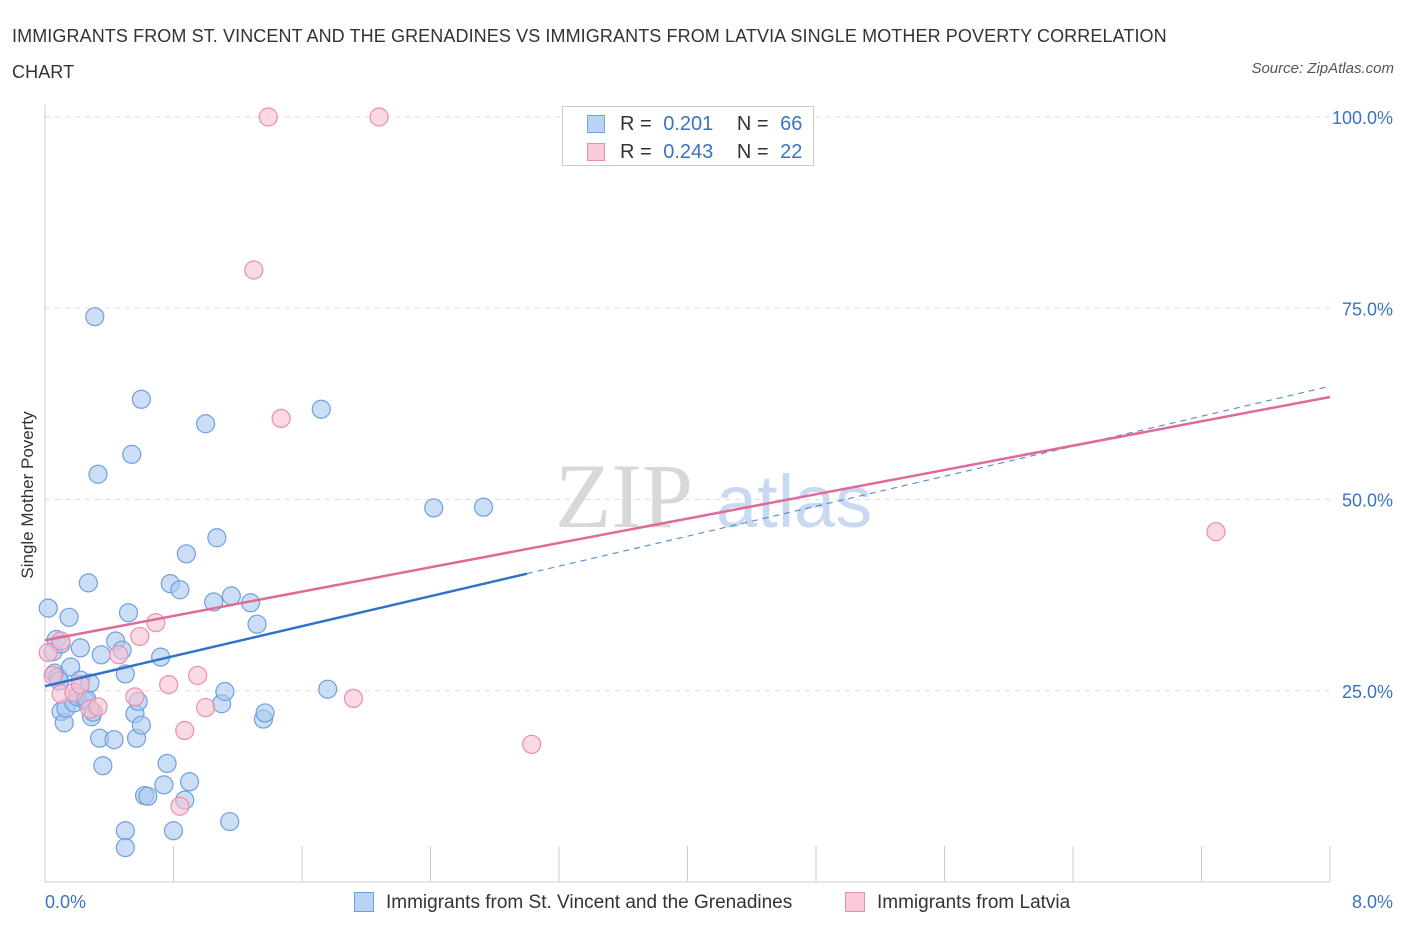  What do you see at coordinates (688, 152) in the screenshot?
I see `legend-r-value-pink: 0.243` at bounding box center [688, 152].